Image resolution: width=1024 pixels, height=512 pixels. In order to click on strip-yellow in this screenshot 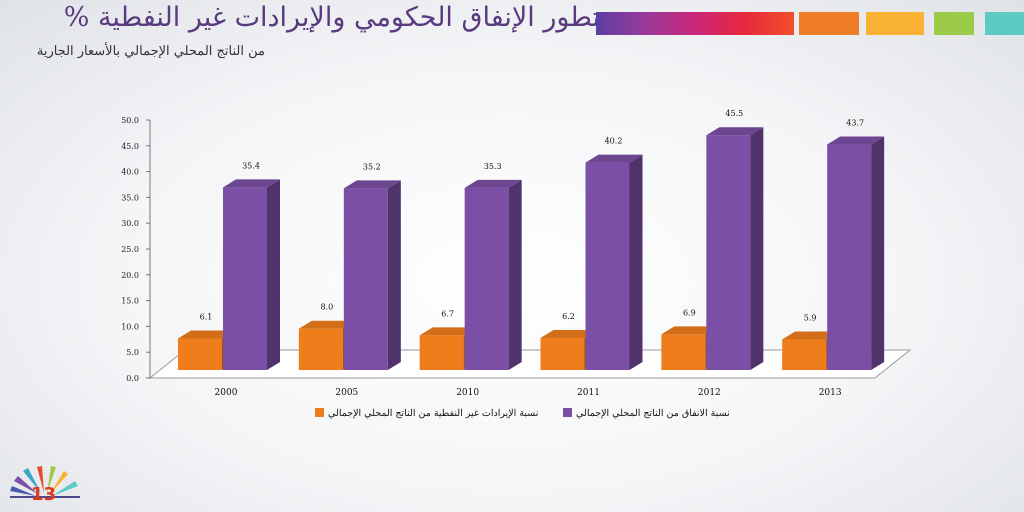, I will do `click(895, 23)`.